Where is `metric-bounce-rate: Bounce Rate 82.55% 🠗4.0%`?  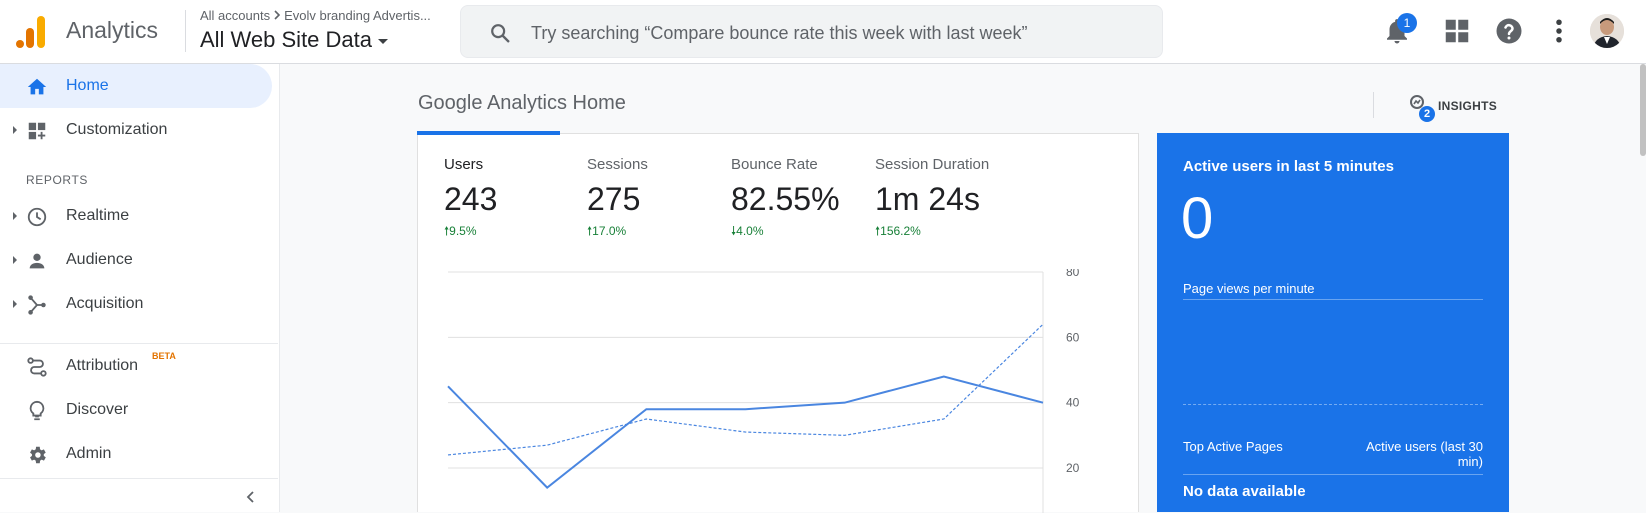 metric-bounce-rate: Bounce Rate 82.55% 🠗4.0% is located at coordinates (801, 199).